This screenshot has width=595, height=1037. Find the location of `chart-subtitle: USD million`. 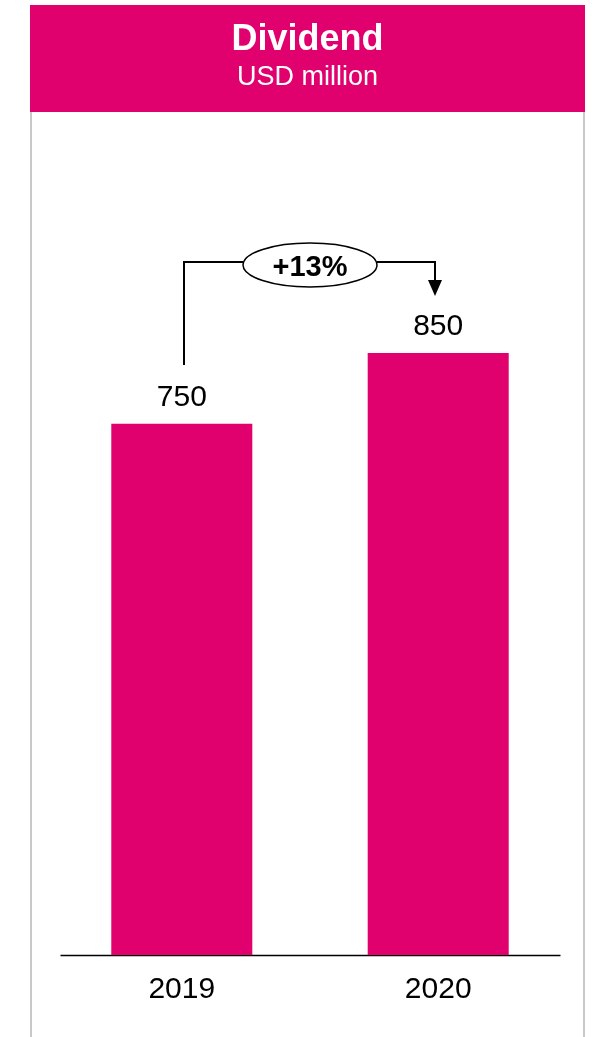

chart-subtitle: USD million is located at coordinates (307, 76).